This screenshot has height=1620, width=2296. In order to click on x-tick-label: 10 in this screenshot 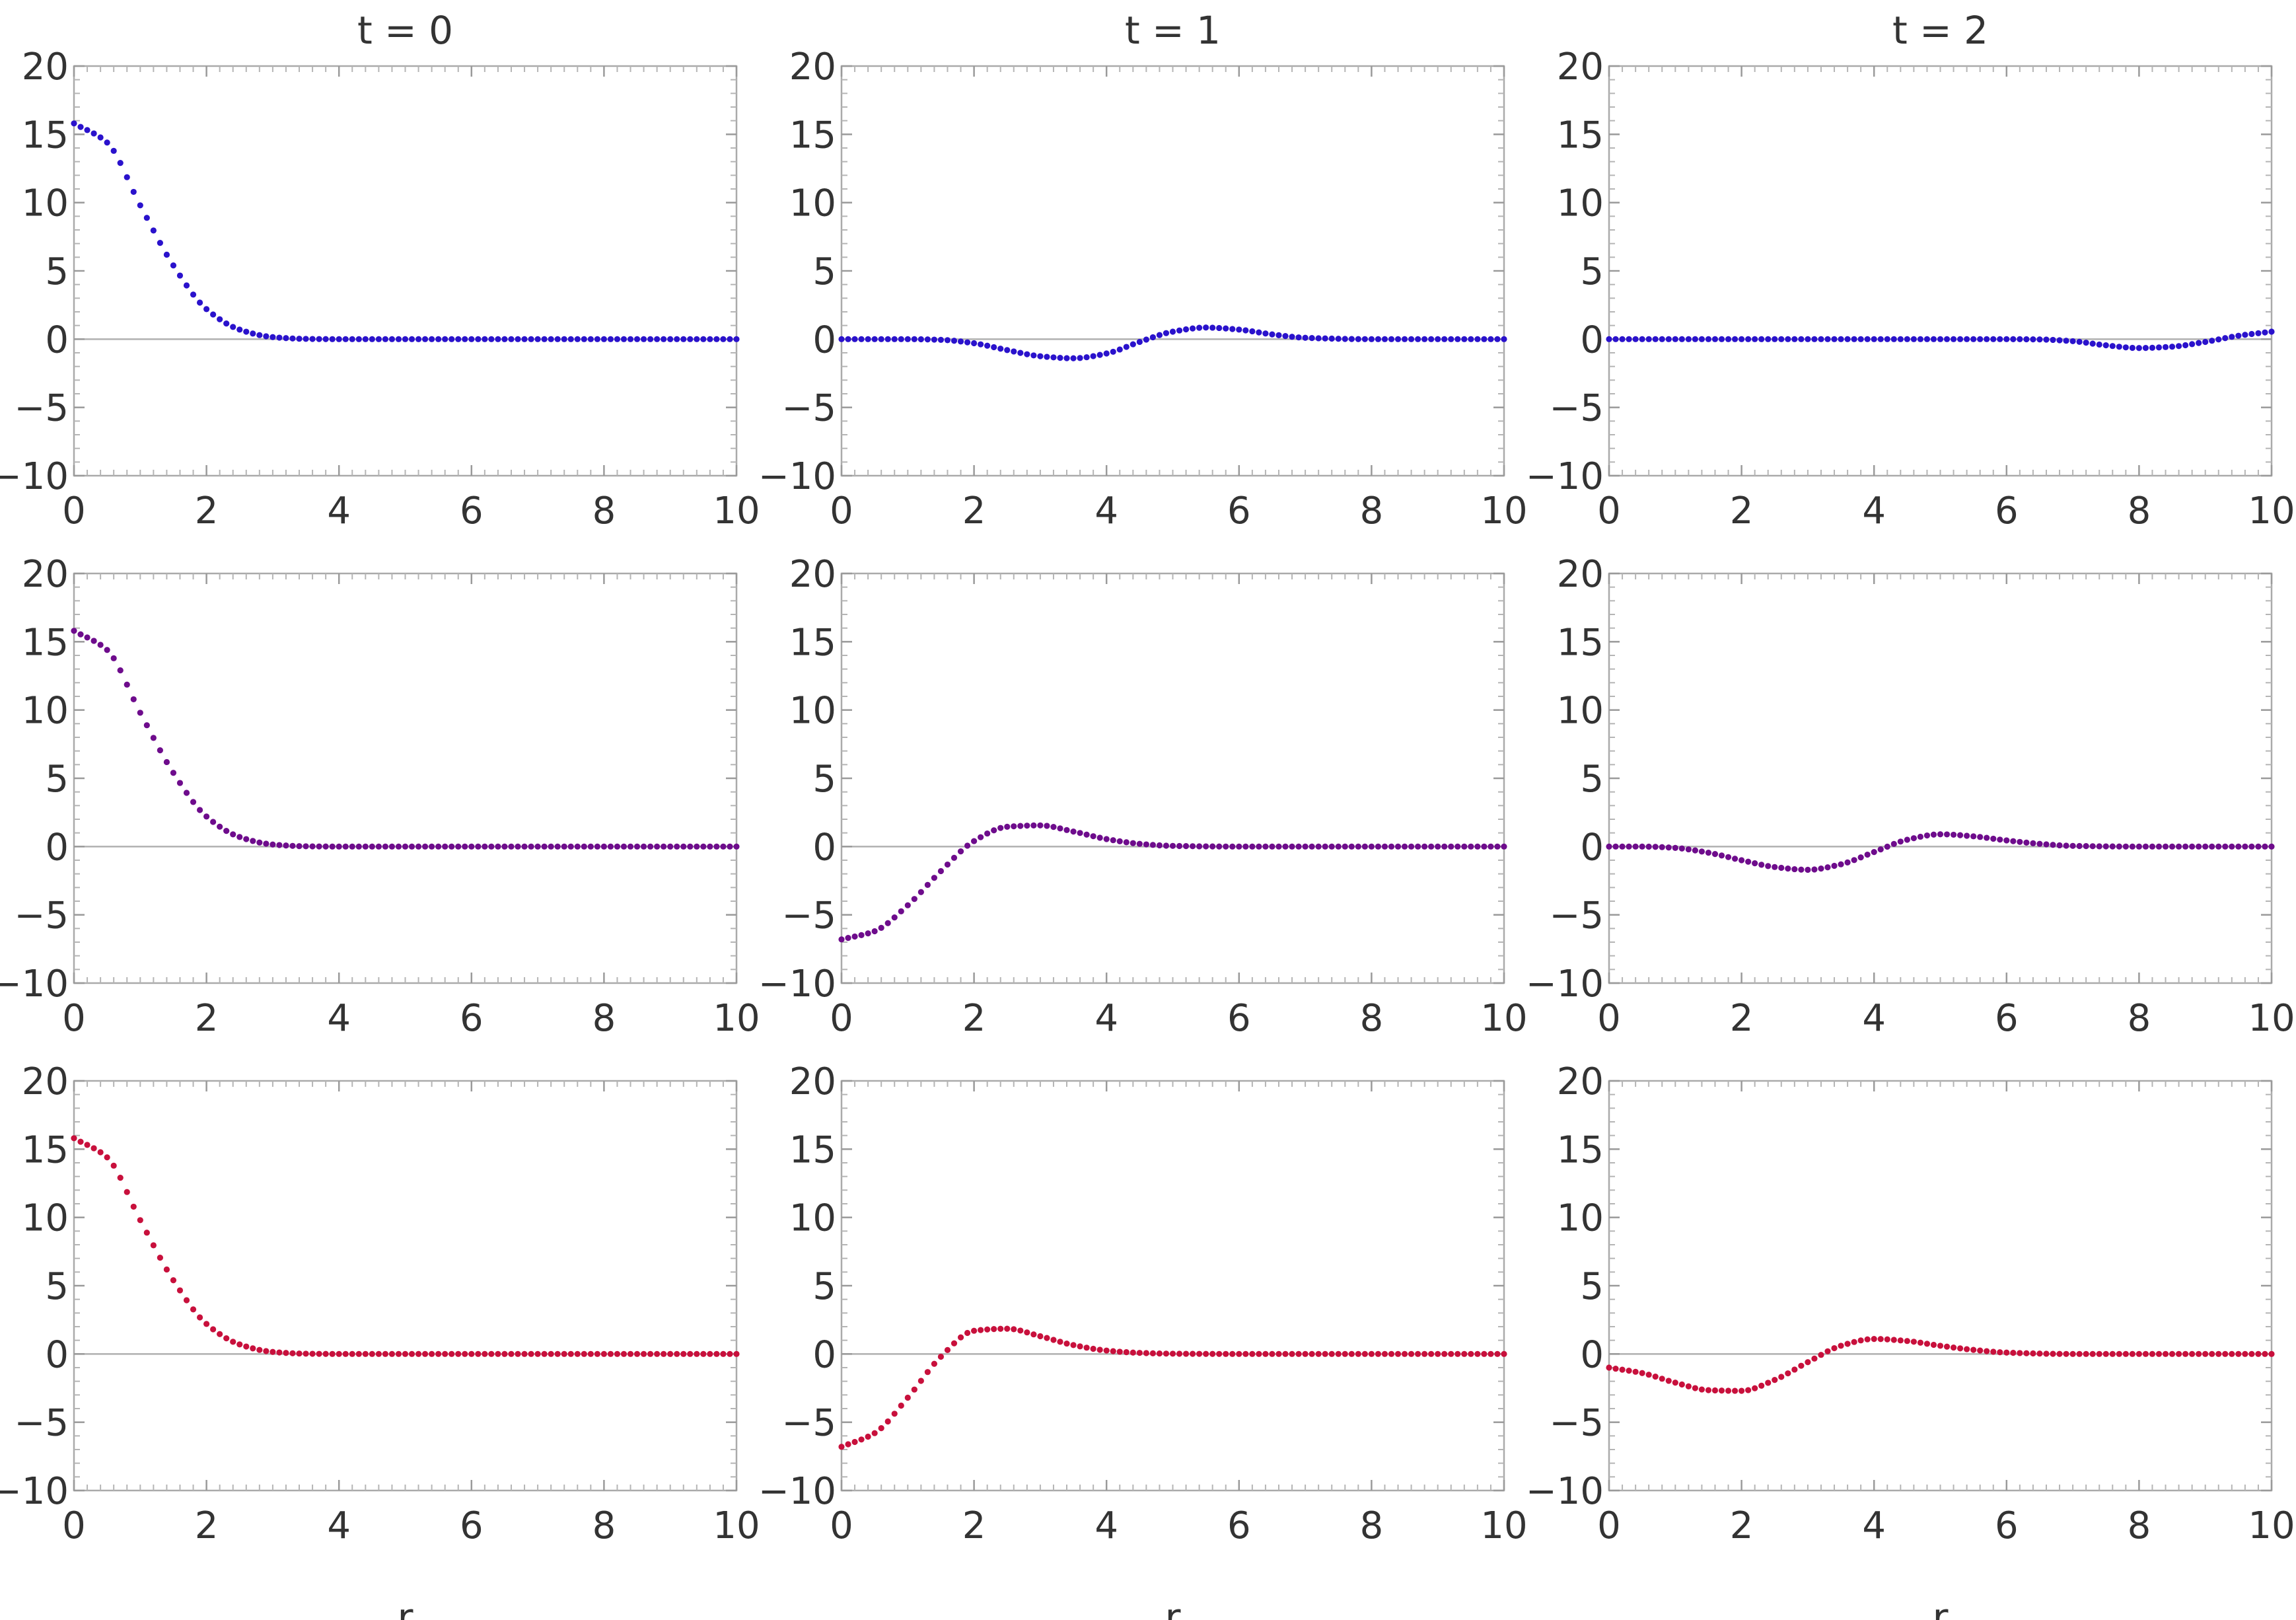, I will do `click(2271, 1018)`.